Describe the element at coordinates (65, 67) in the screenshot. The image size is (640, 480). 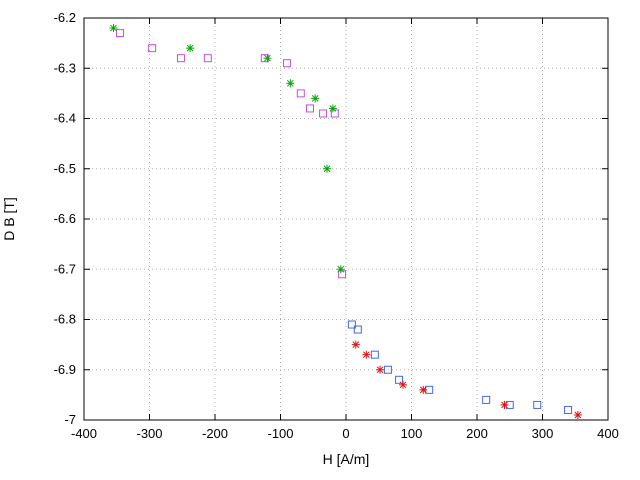
I see `y-tick-label: -6.3` at that location.